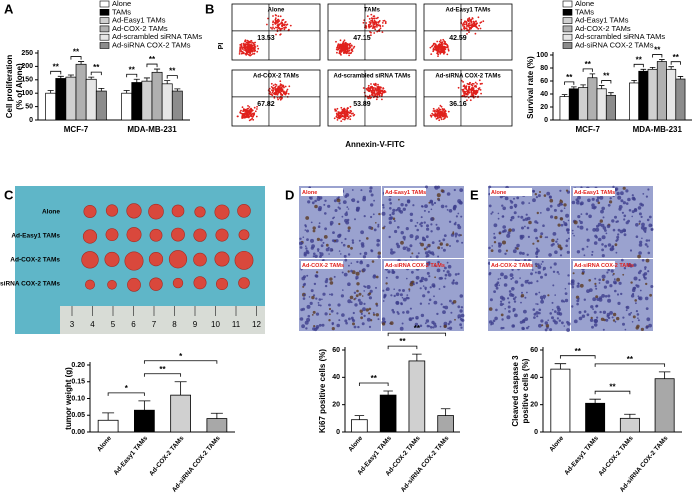  What do you see at coordinates (458, 104) in the screenshot?
I see `flow-value: 36.16` at bounding box center [458, 104].